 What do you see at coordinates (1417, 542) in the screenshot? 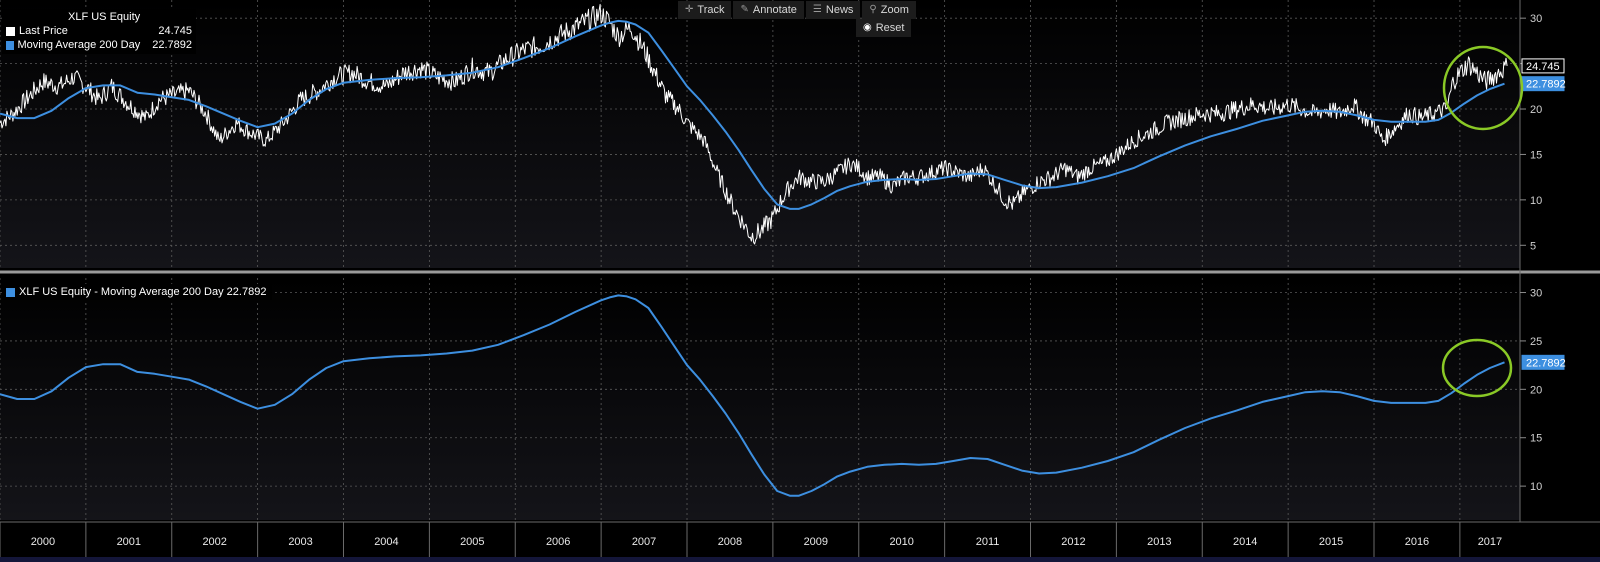
I see `x-tick-label: 2016` at bounding box center [1417, 542].